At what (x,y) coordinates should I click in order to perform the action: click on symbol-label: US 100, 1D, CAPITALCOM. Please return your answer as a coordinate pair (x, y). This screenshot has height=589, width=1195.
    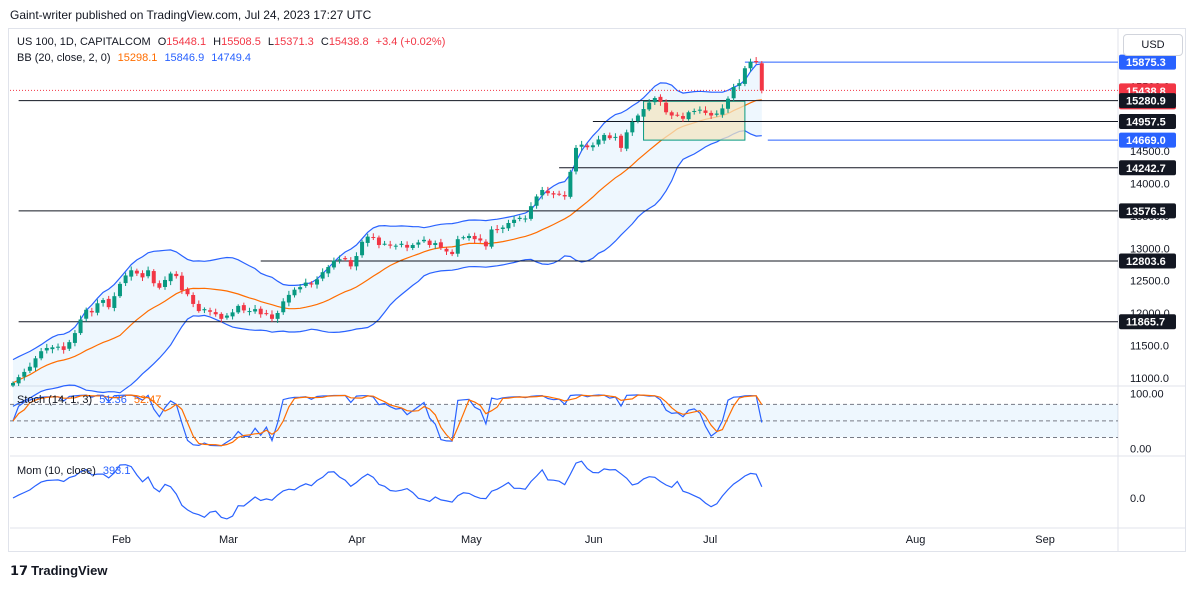
    Looking at the image, I should click on (84, 42).